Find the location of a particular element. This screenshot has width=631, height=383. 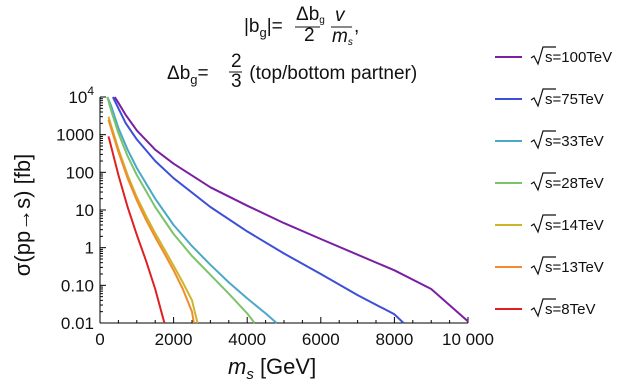

legend-item-75TeV: s=75TeV is located at coordinates (549, 98).